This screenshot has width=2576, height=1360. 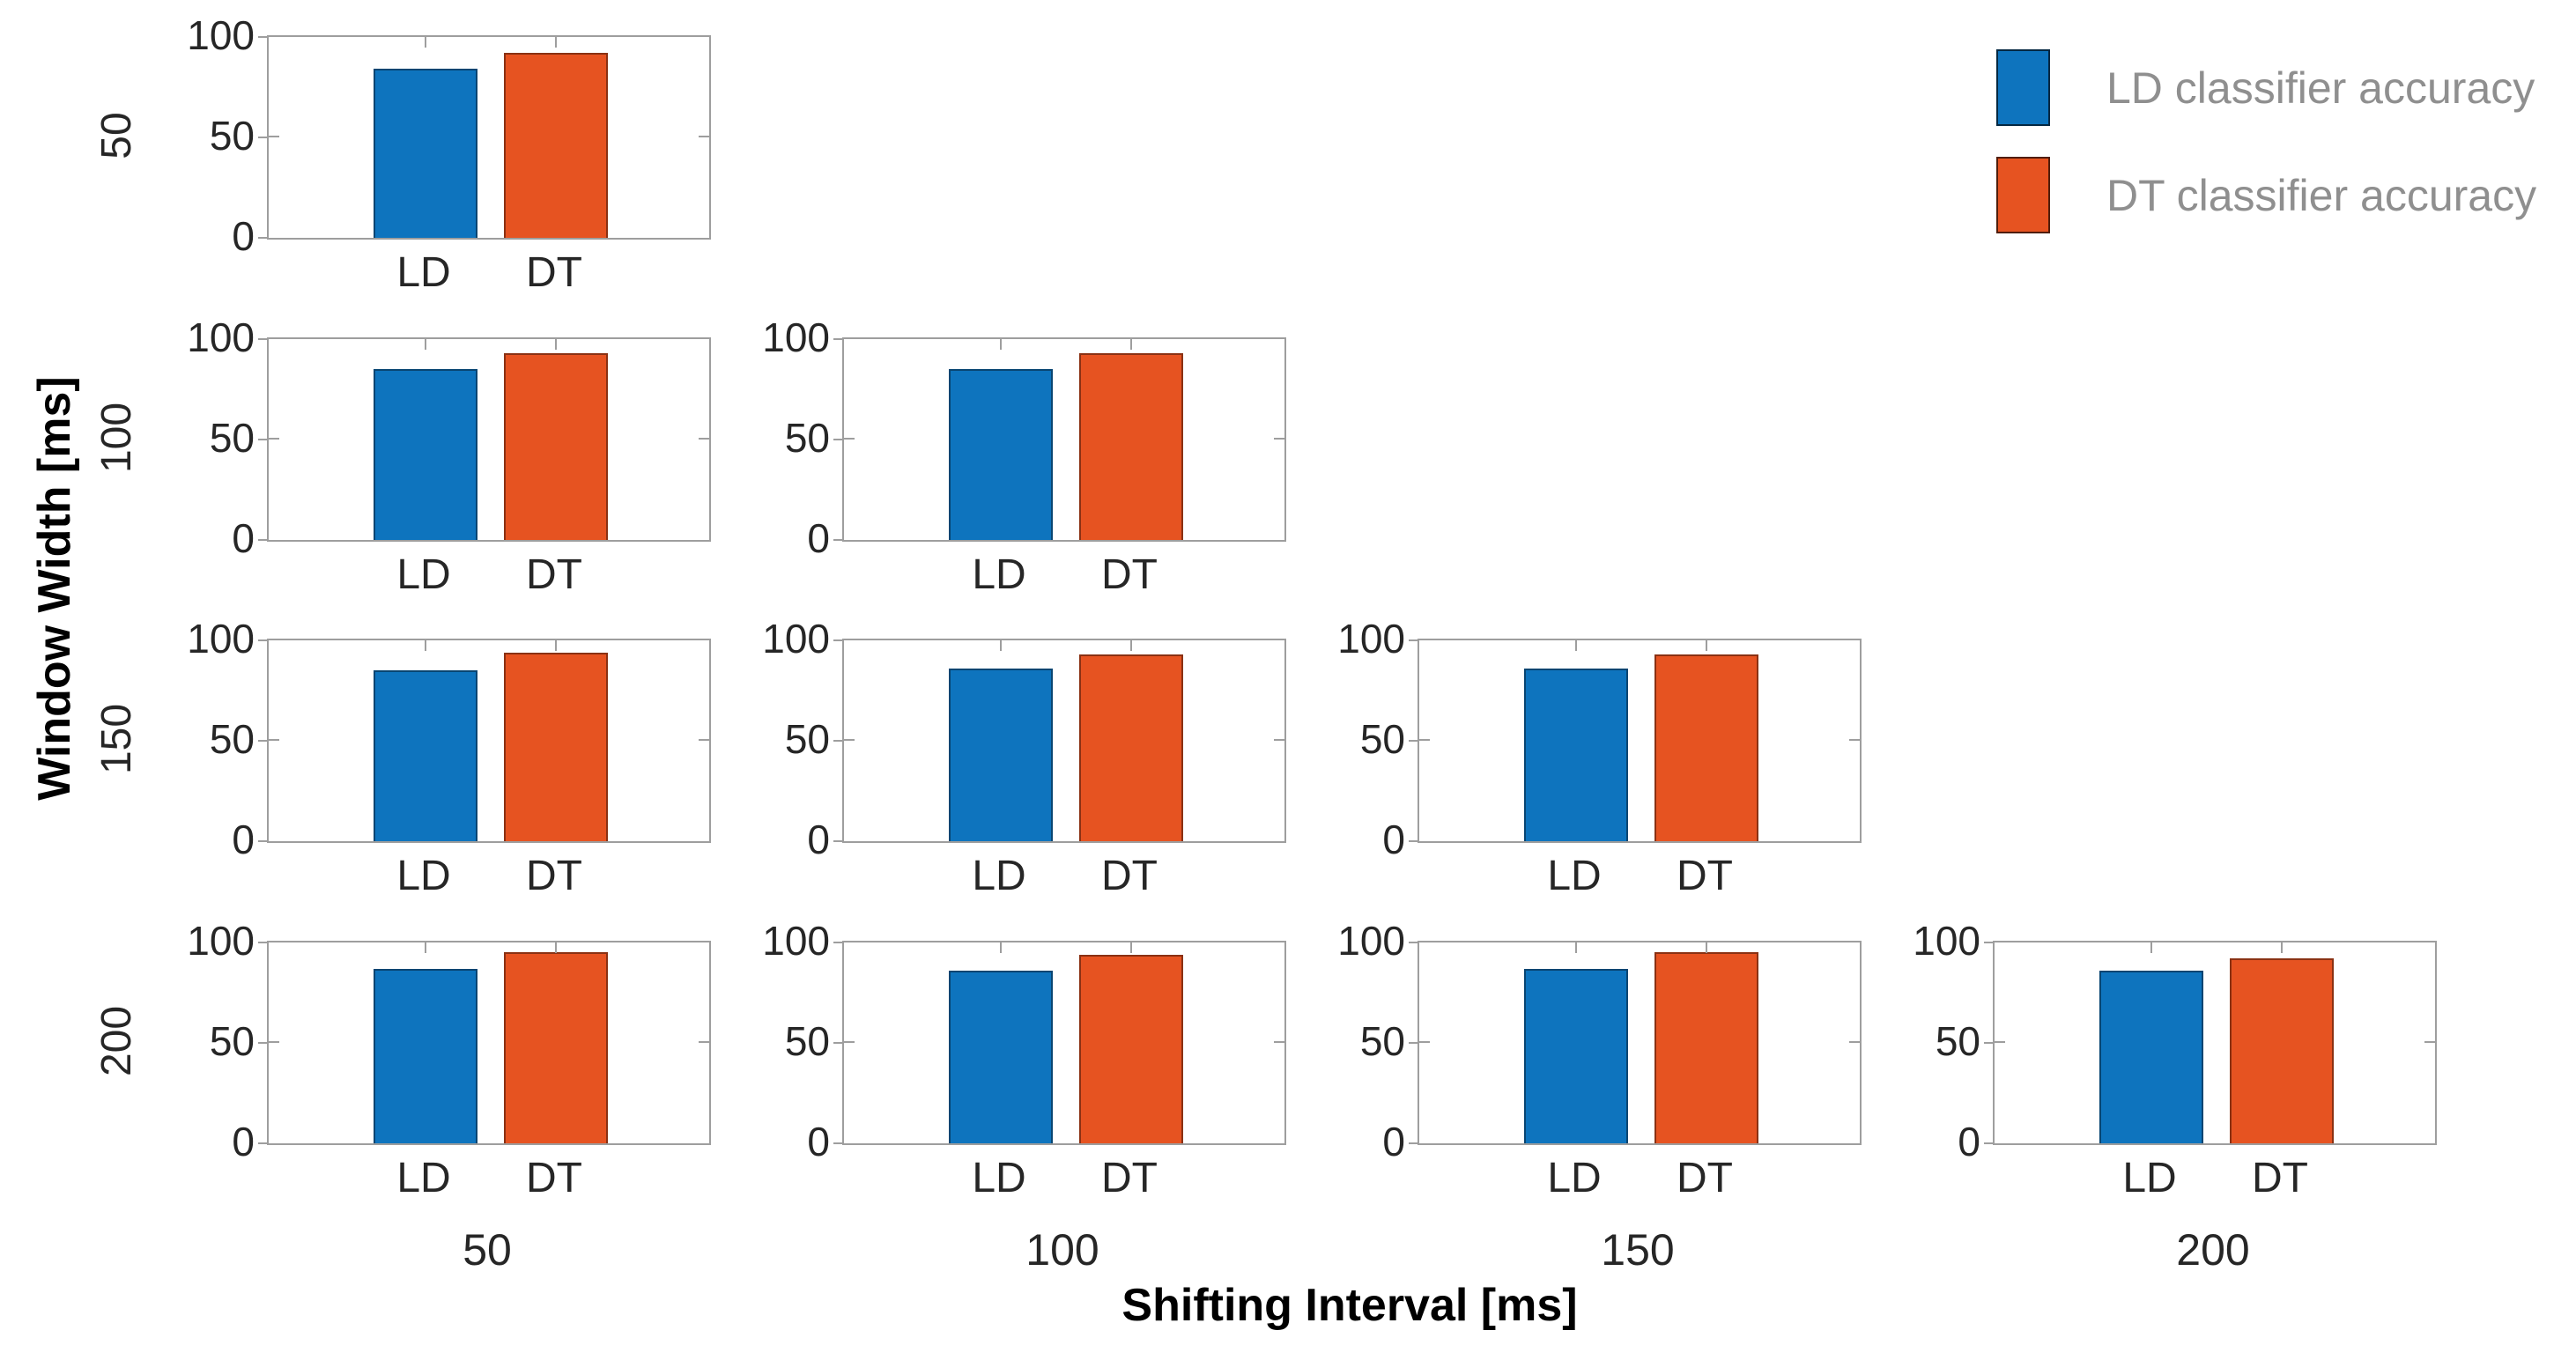 I want to click on x-axis-title: Shifting Interval [ms], so click(x=1349, y=1305).